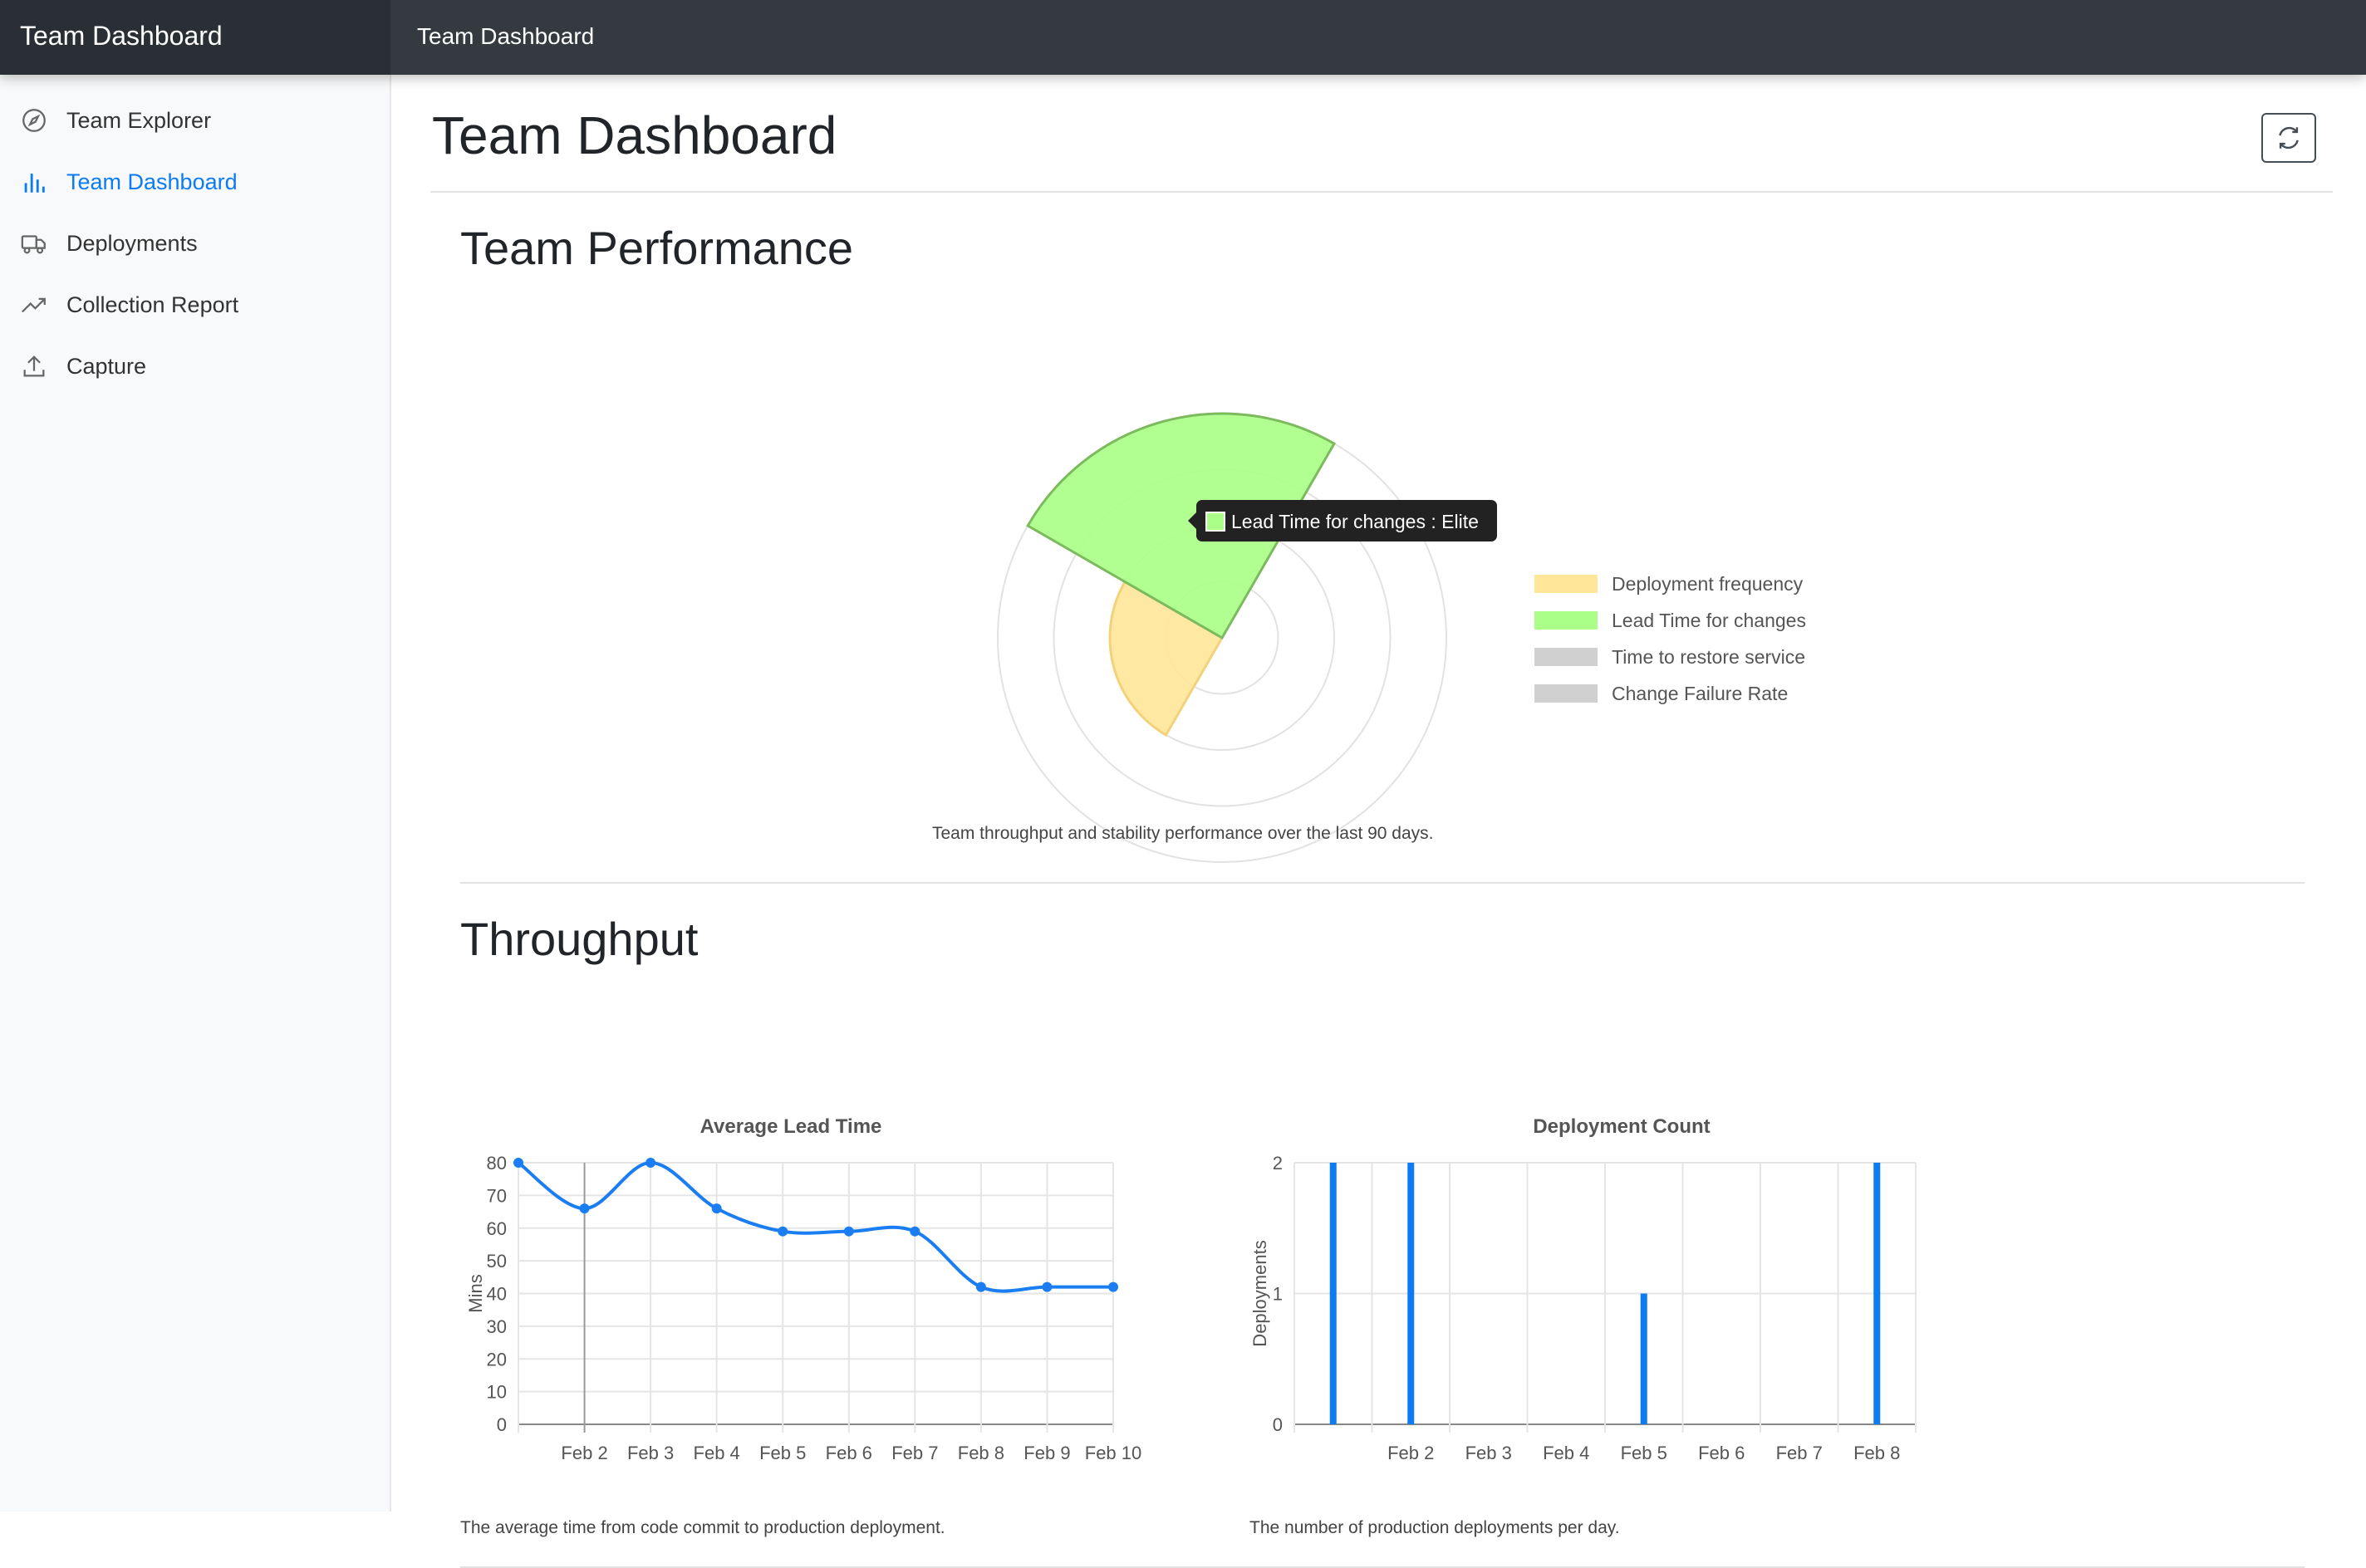 The height and width of the screenshot is (1568, 2366). What do you see at coordinates (1166, 658) in the screenshot?
I see `polar-segment-deployment-frequency` at bounding box center [1166, 658].